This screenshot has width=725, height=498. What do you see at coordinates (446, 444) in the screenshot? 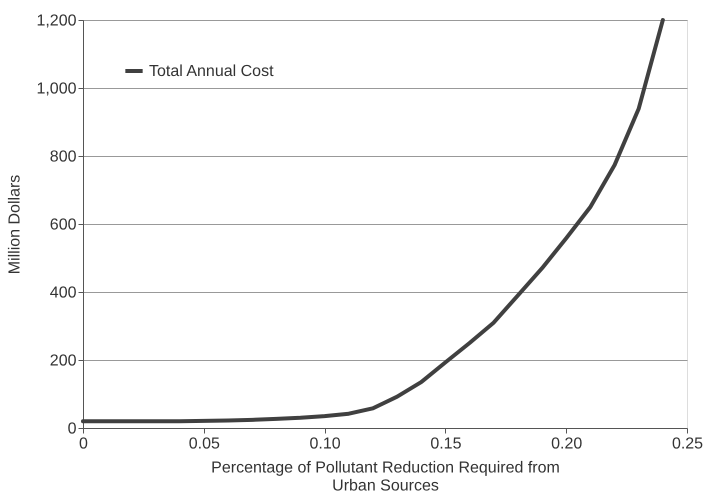
I see `x-tick-label: 0.15` at bounding box center [446, 444].